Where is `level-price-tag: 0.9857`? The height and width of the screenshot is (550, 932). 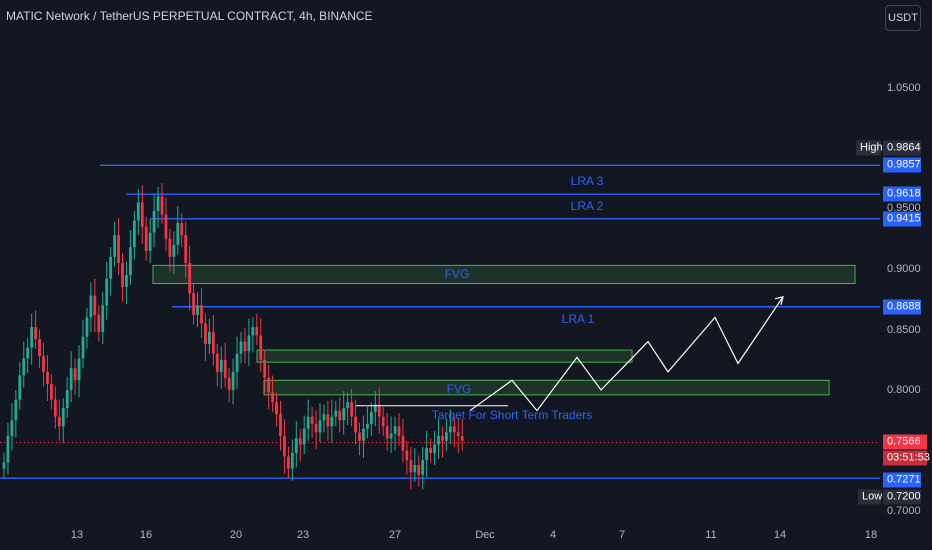
level-price-tag: 0.9857 is located at coordinates (902, 165).